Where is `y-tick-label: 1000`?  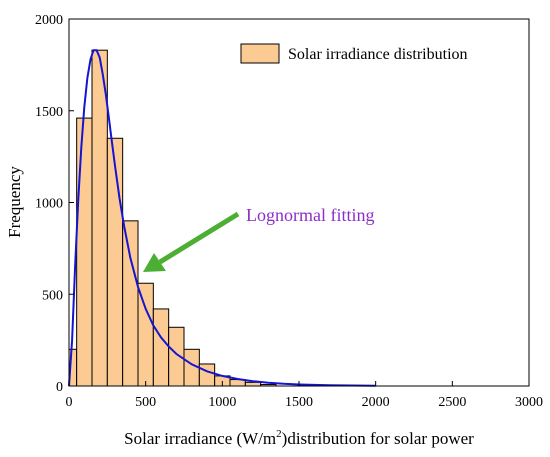 y-tick-label: 1000 is located at coordinates (49, 204).